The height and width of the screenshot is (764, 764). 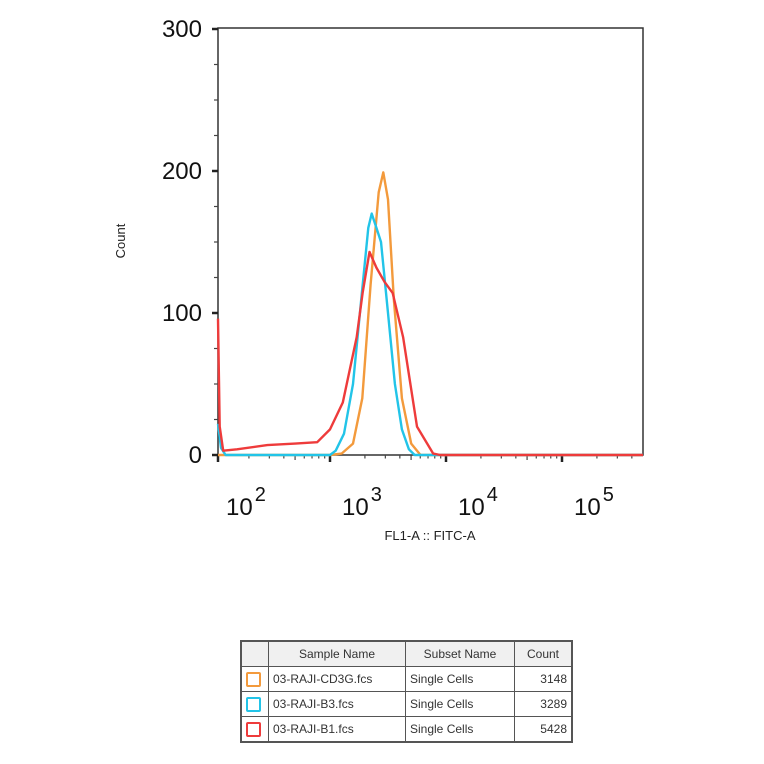 I want to click on x-tick-label: 10 5, so click(x=594, y=502).